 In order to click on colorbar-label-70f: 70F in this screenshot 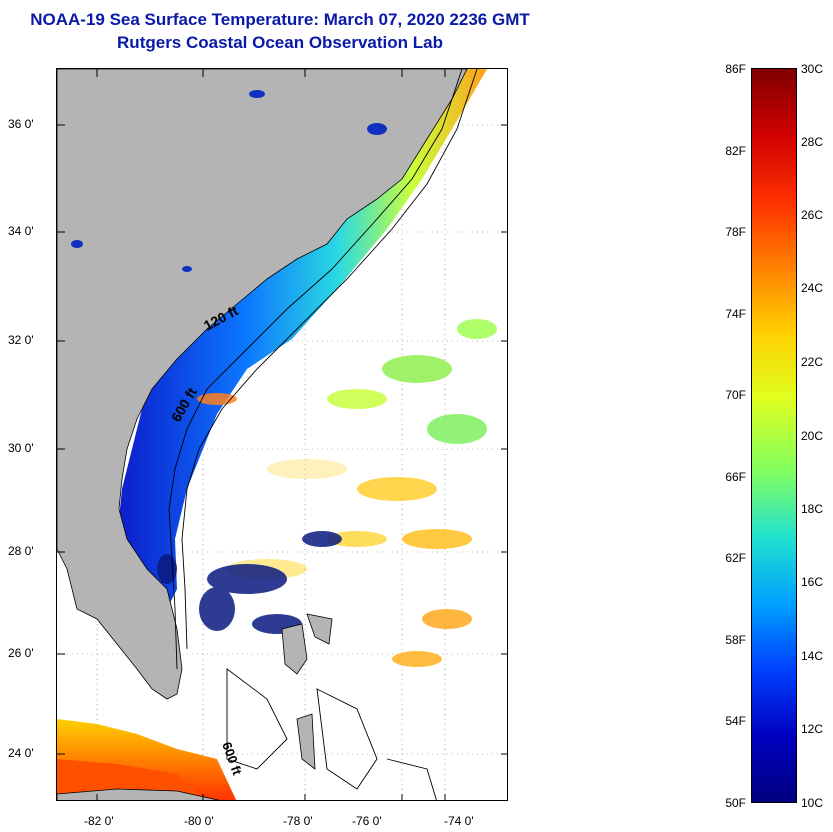, I will do `click(735, 395)`.